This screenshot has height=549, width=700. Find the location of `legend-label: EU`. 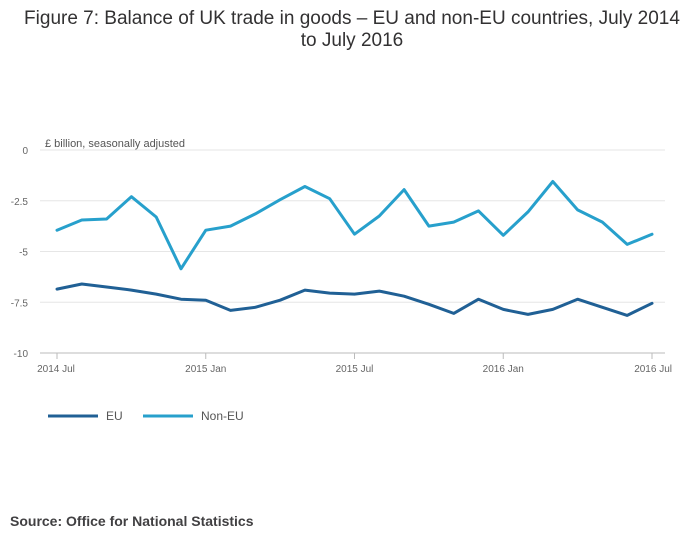

legend-label: EU is located at coordinates (114, 416).